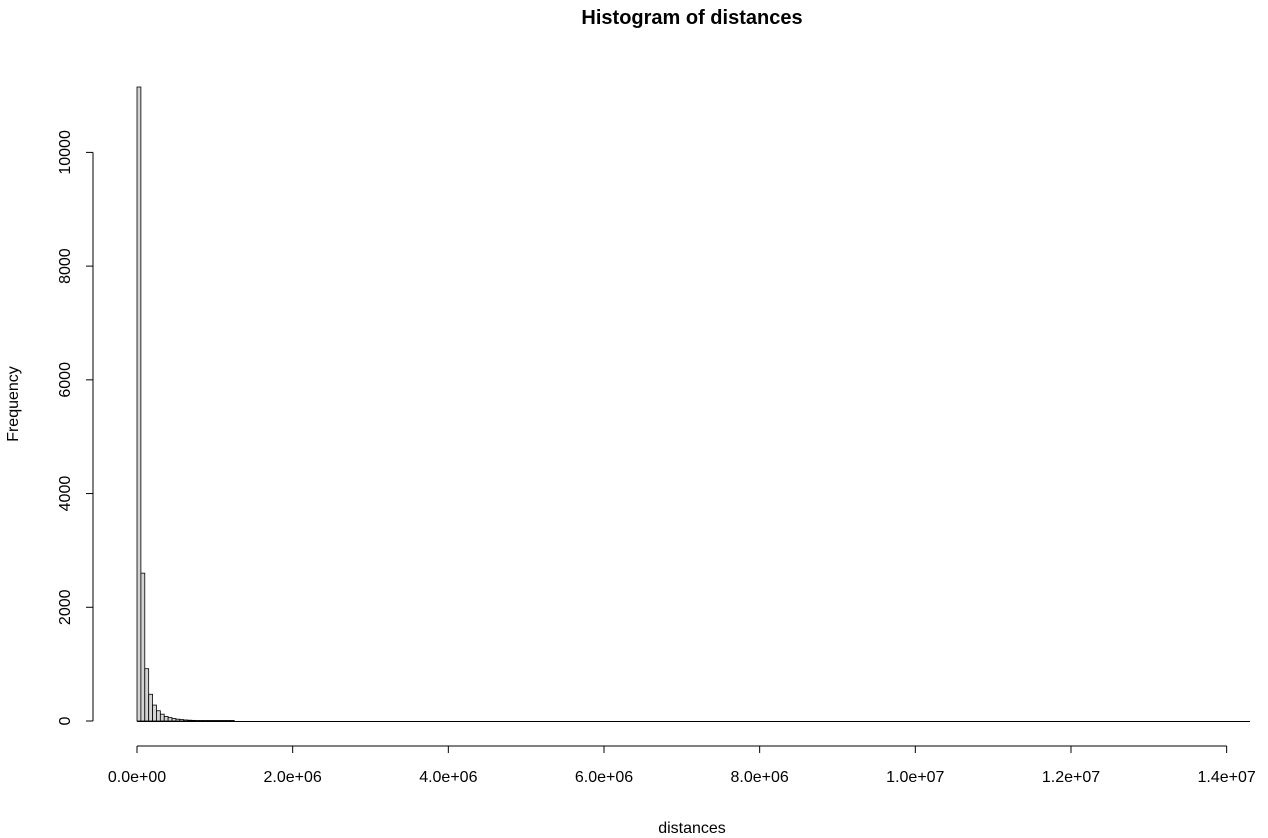 Image resolution: width=1268 pixels, height=838 pixels. Describe the element at coordinates (185, 404) in the screenshot. I see `histogram-bars` at that location.